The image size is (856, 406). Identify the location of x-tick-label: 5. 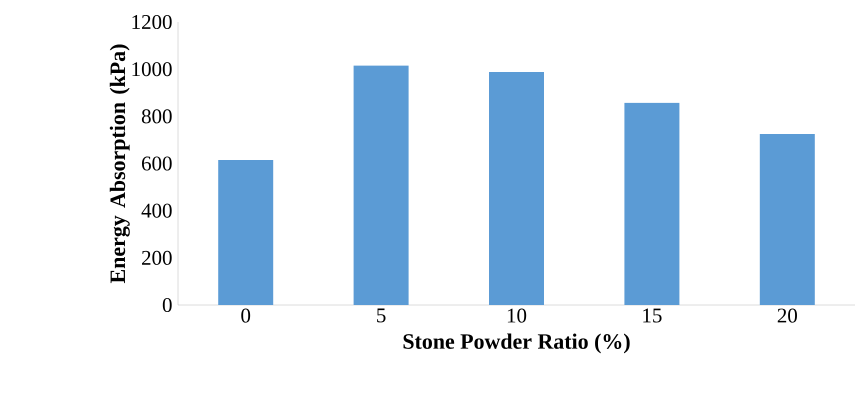
(381, 315).